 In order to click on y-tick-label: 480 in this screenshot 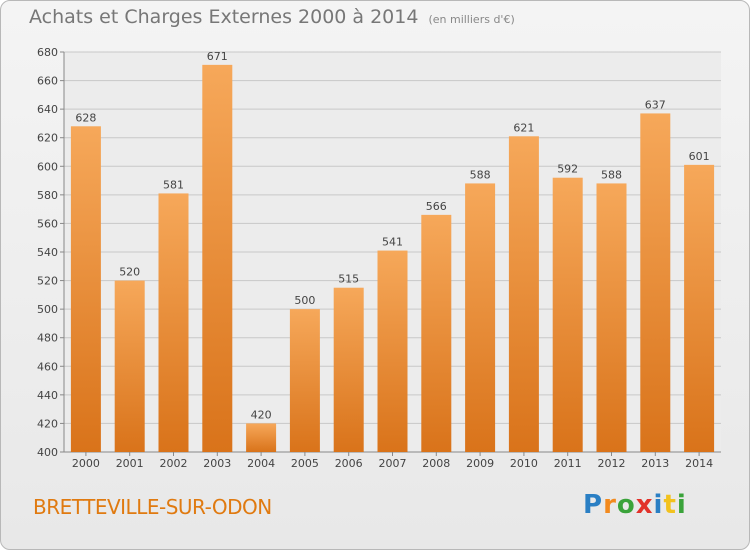, I will do `click(47, 338)`.